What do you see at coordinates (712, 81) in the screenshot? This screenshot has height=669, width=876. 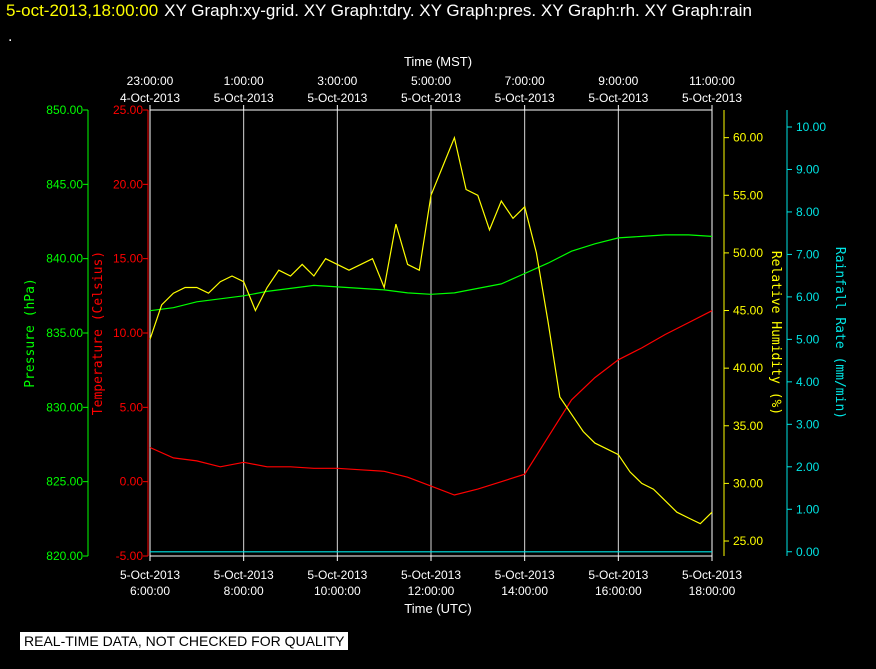 I see `x-tick-label: 11:00:00` at bounding box center [712, 81].